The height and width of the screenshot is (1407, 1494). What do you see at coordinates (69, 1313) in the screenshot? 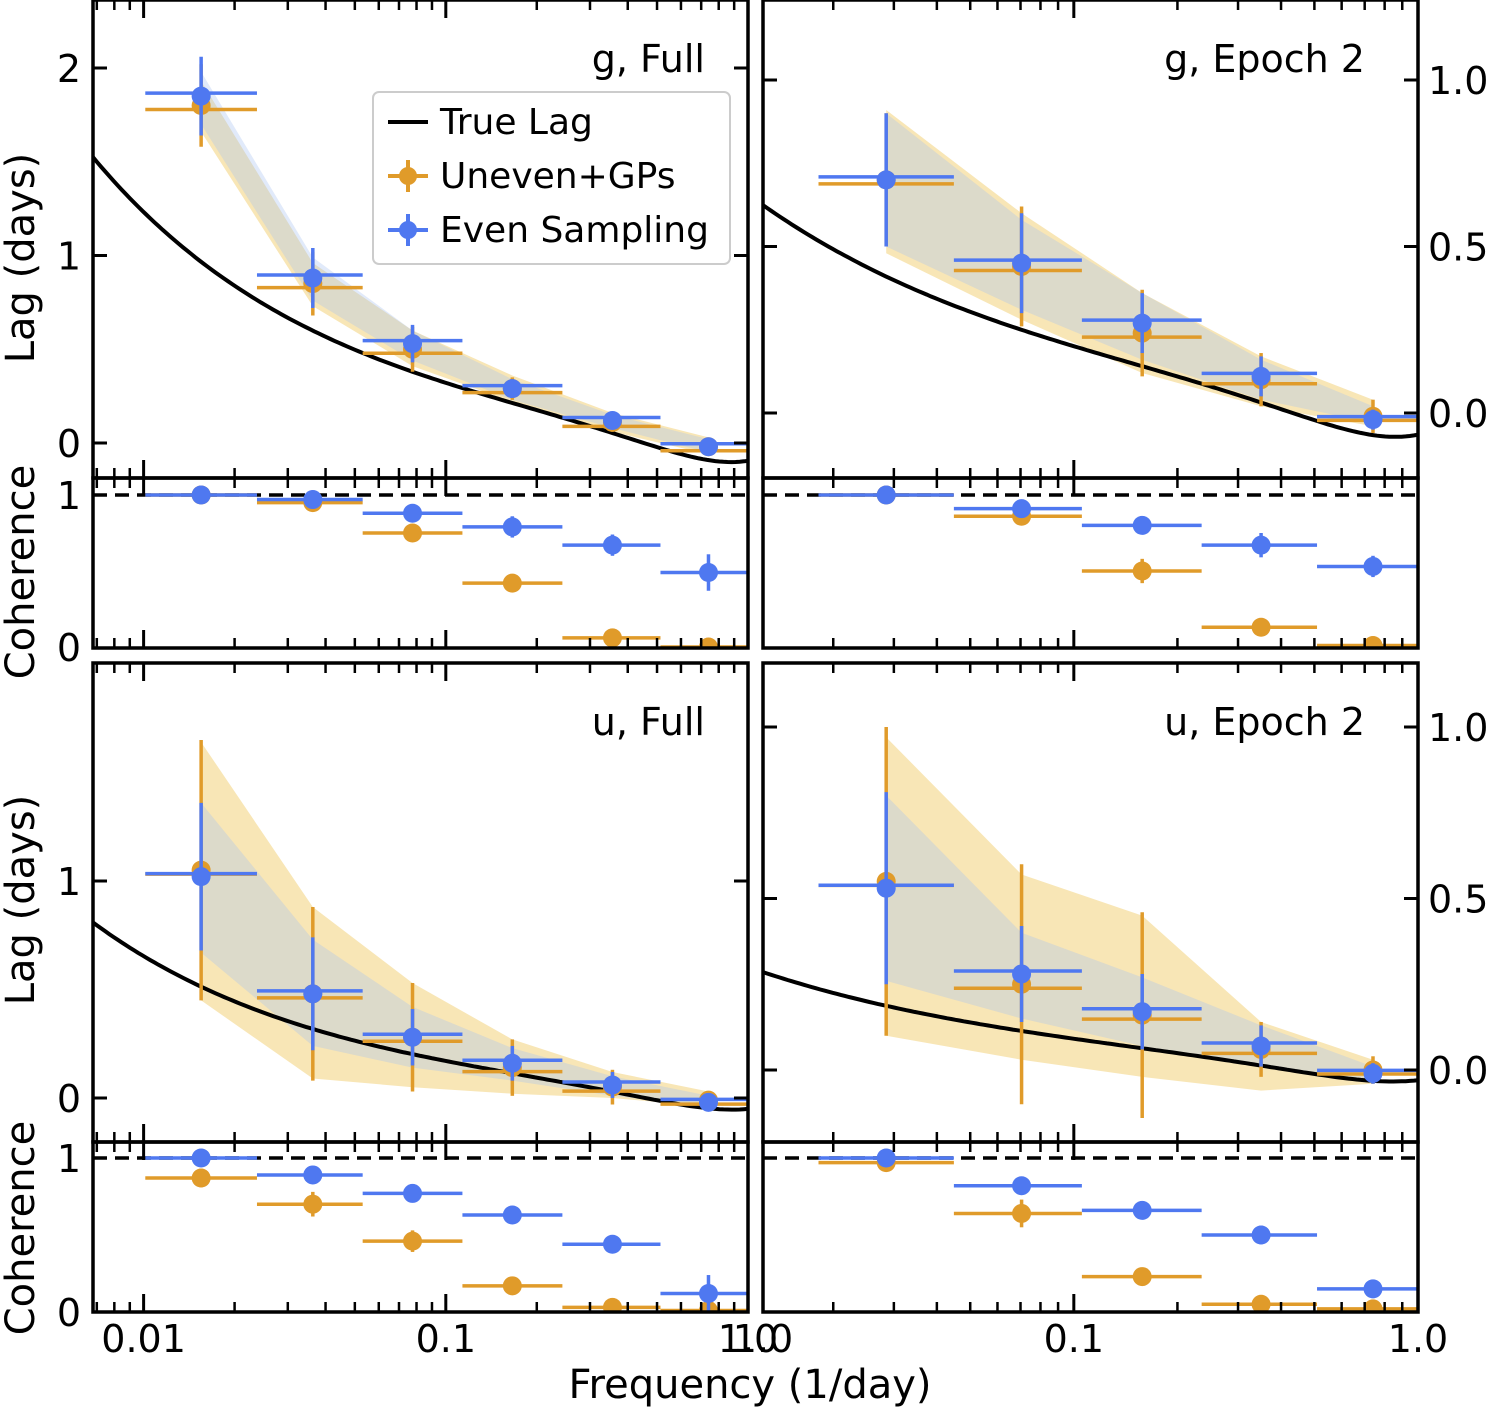
I see `y-tick-label-coherence: 0` at bounding box center [69, 1313].